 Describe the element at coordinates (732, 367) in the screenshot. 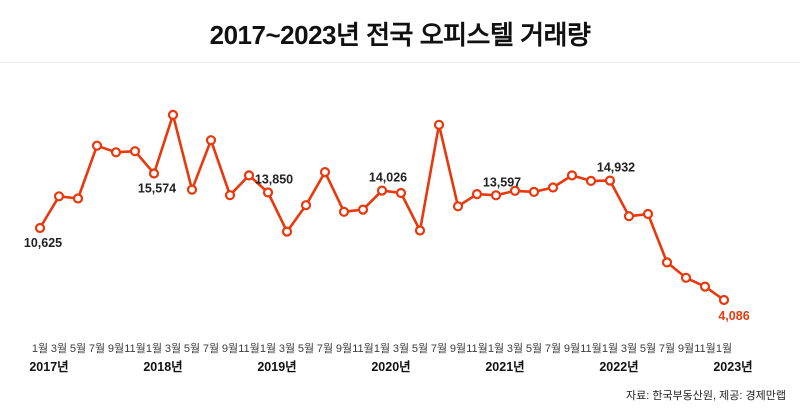

I see `x-year-label: 2023년` at that location.